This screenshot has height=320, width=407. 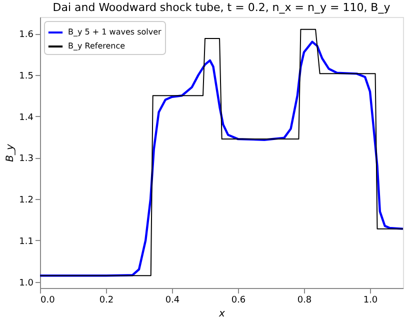 I want to click on chart-title: Dai and Woodward shock tube, t = 0.2, n_x = n_y = 110, B_y, so click(x=221, y=7).